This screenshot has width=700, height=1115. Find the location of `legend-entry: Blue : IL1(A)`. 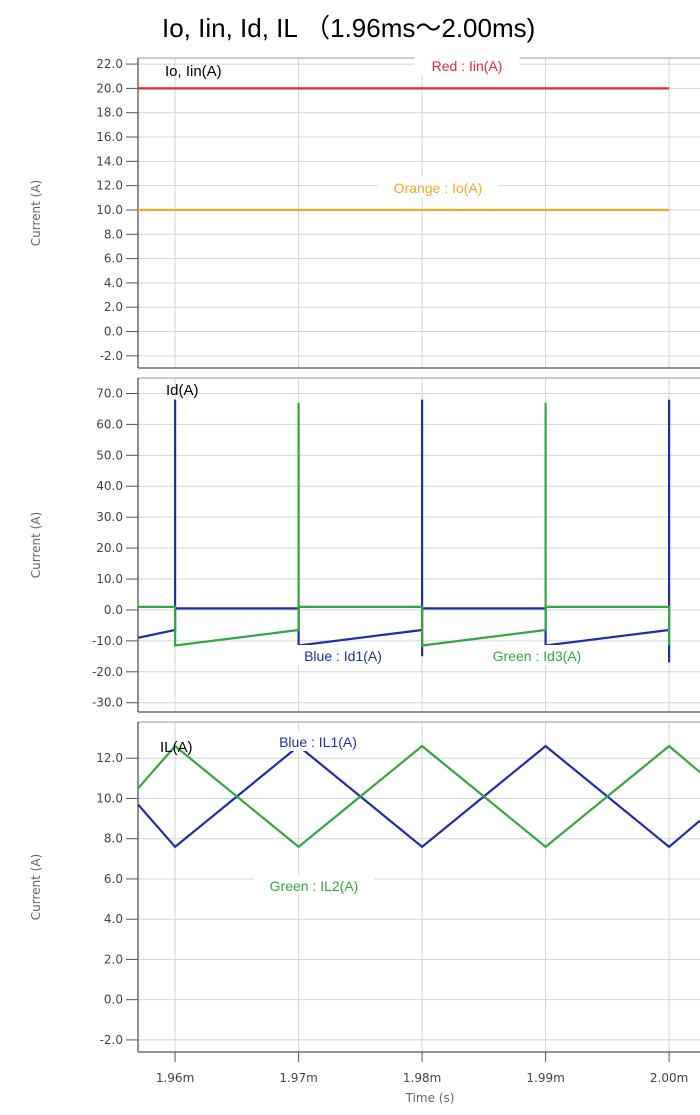

legend-entry: Blue : IL1(A) is located at coordinates (318, 742).